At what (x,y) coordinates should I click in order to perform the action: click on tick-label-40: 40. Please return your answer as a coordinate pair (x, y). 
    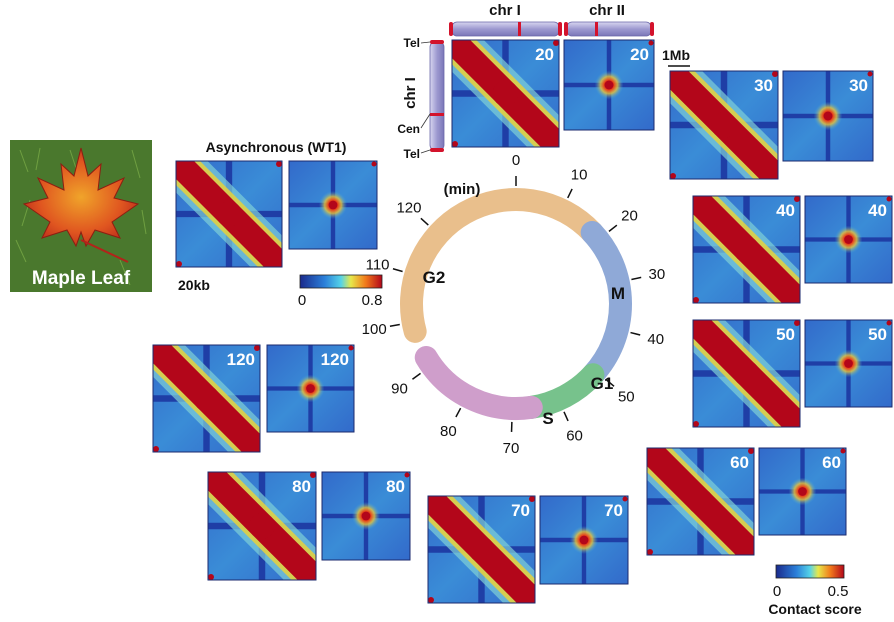
    Looking at the image, I should click on (655, 339).